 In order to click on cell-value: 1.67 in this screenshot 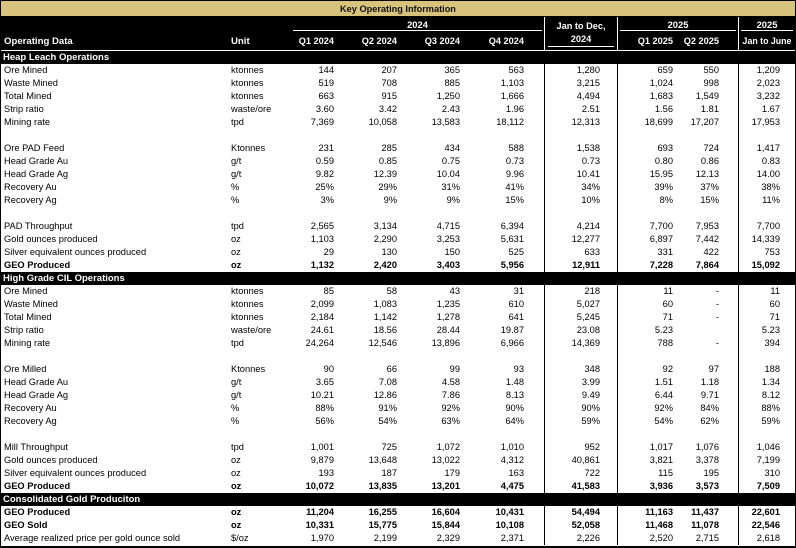, I will do `click(766, 109)`.